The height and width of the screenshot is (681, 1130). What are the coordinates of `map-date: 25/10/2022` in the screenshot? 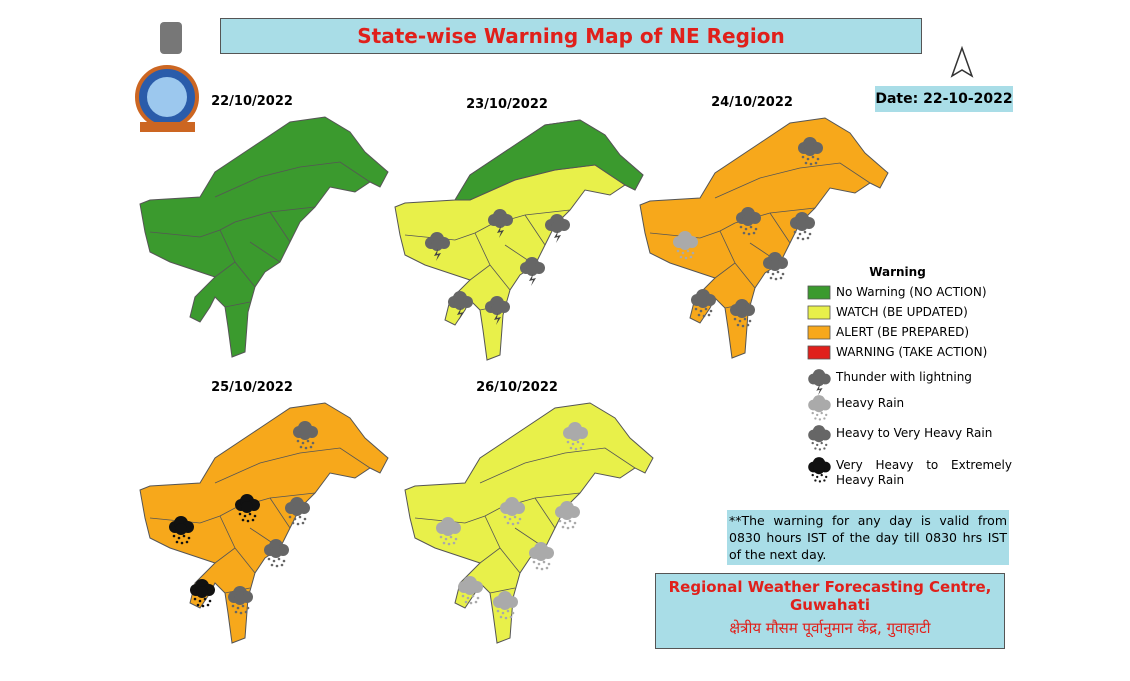 It's located at (252, 387).